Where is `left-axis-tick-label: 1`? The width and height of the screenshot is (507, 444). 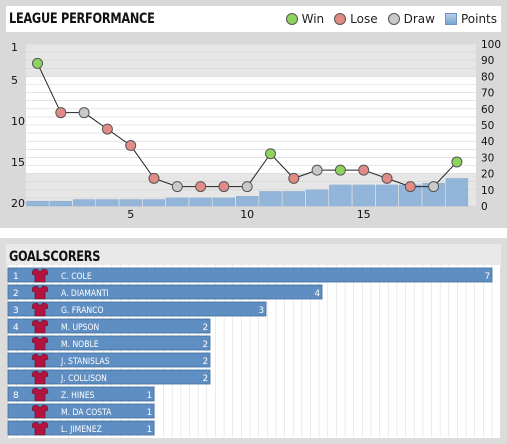 left-axis-tick-label: 1 is located at coordinates (14, 47).